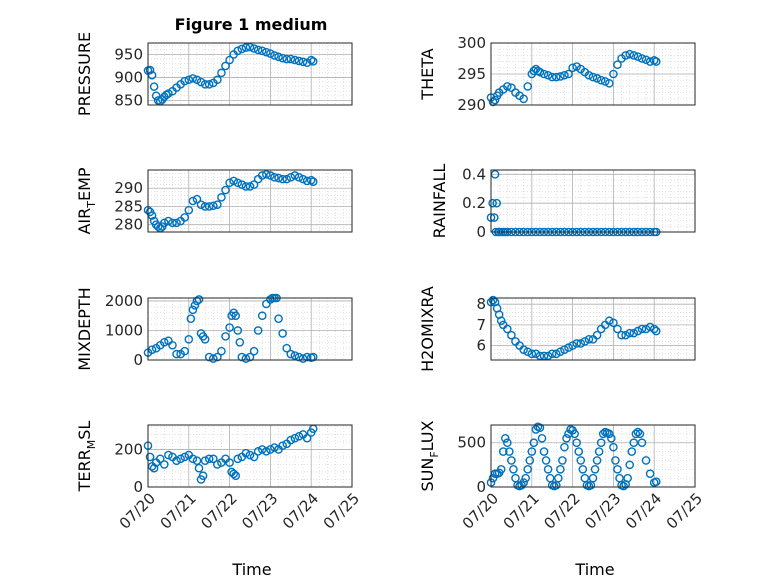  Describe the element at coordinates (474, 174) in the screenshot. I see `y-tick-label: 0.4` at that location.